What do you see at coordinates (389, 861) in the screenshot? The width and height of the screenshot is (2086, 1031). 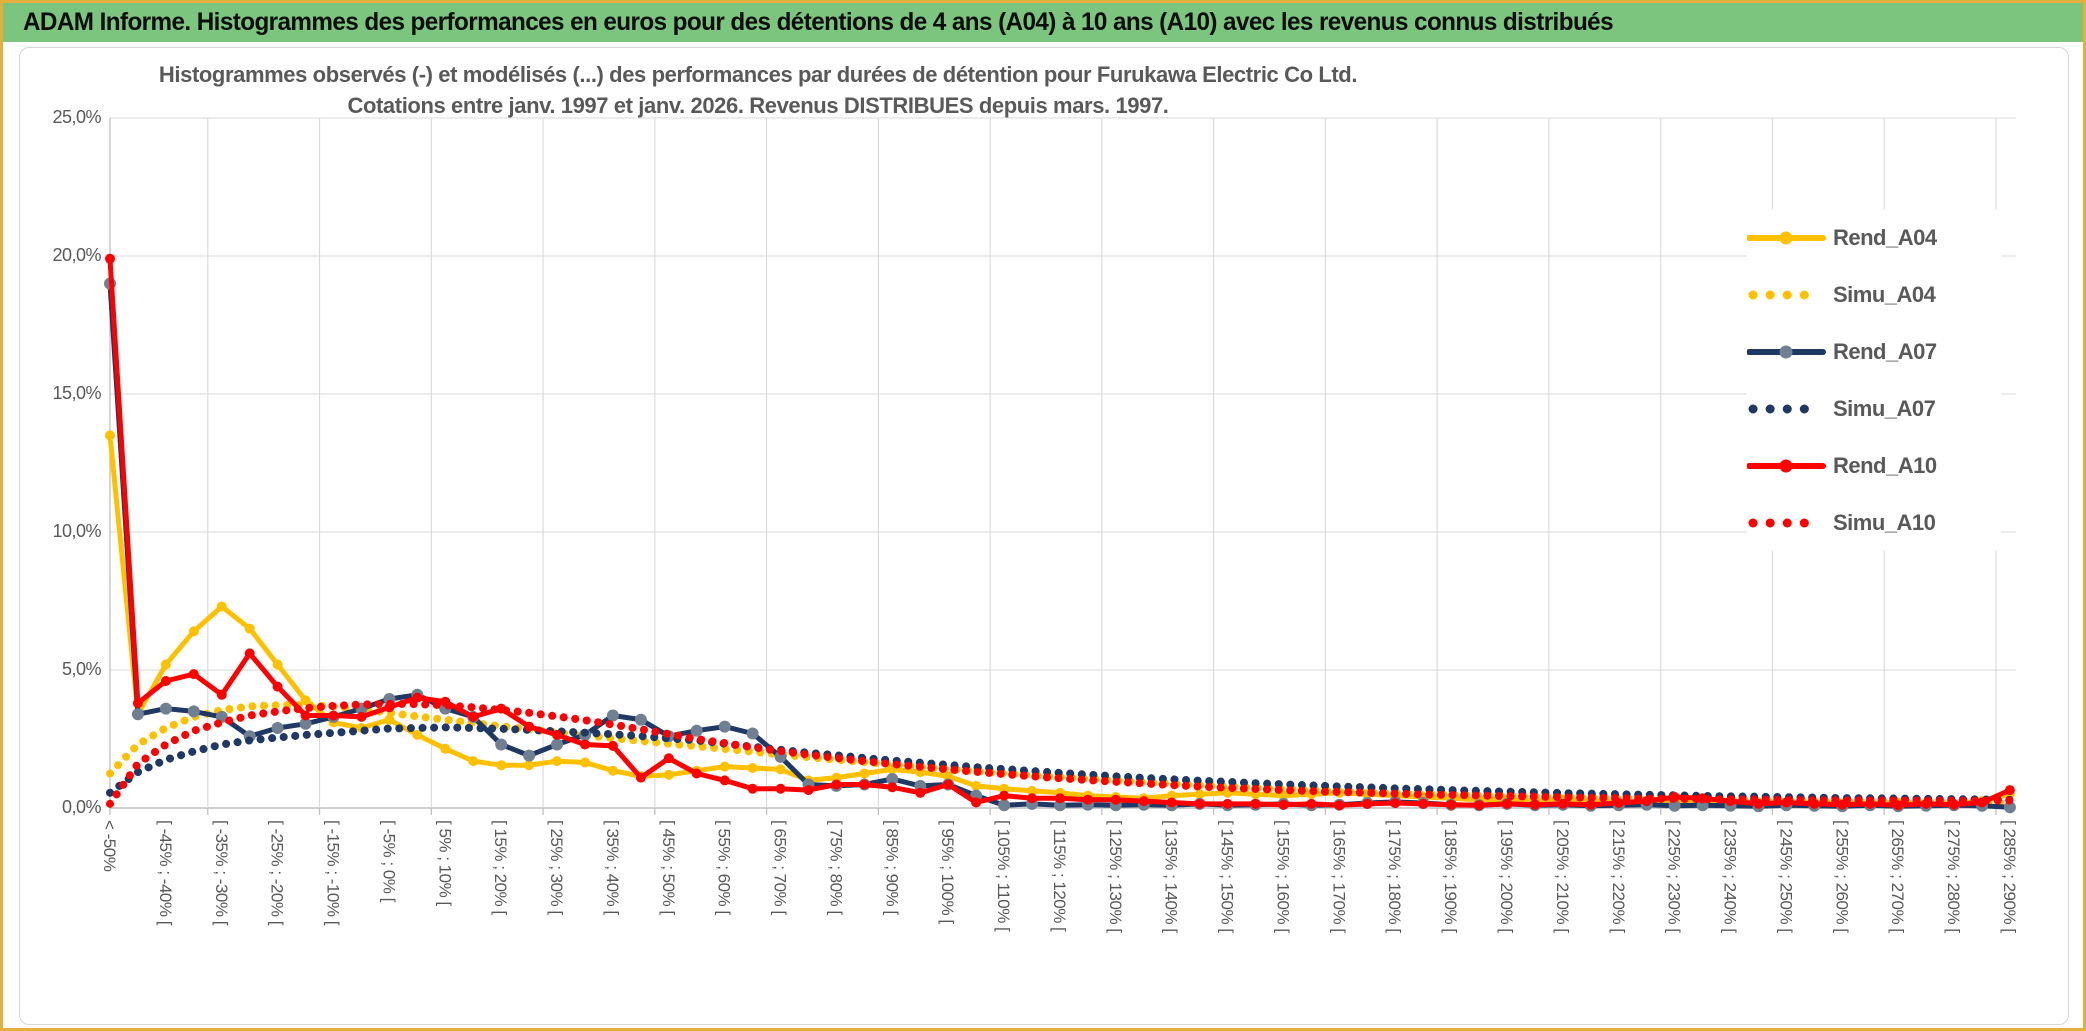 I see `x-axis-label: [ -5% ; 0% [` at bounding box center [389, 861].